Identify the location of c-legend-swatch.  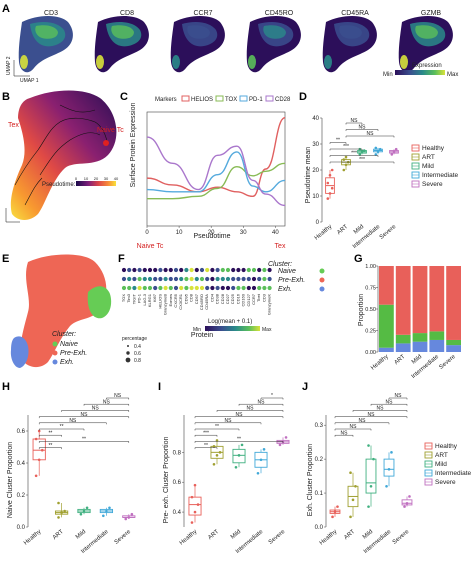
(243, 98).